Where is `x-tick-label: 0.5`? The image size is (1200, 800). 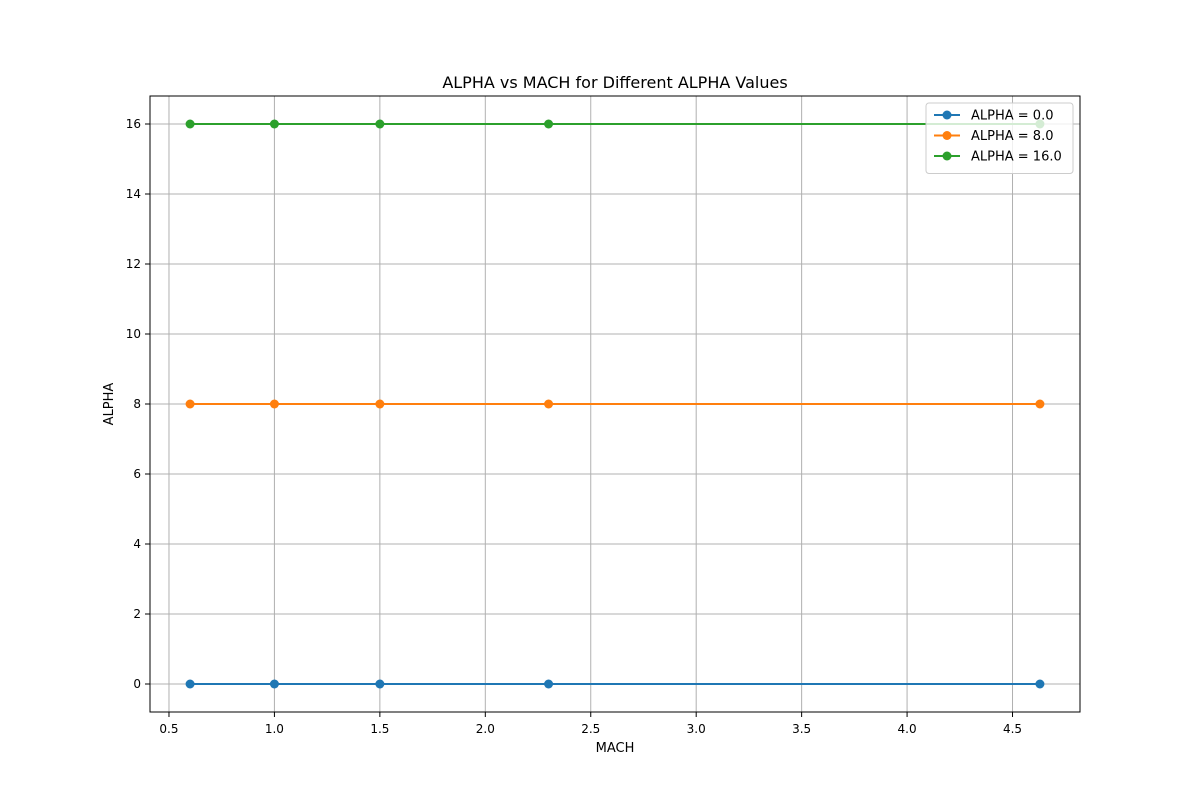
x-tick-label: 0.5 is located at coordinates (168, 729).